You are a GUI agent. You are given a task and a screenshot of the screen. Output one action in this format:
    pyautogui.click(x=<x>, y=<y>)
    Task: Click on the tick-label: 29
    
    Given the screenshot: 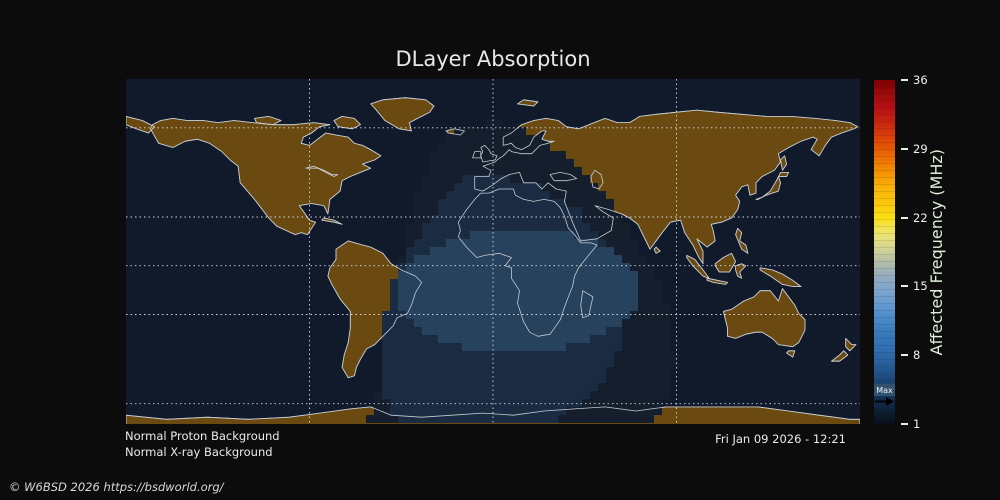 What is the action you would take?
    pyautogui.click(x=920, y=148)
    